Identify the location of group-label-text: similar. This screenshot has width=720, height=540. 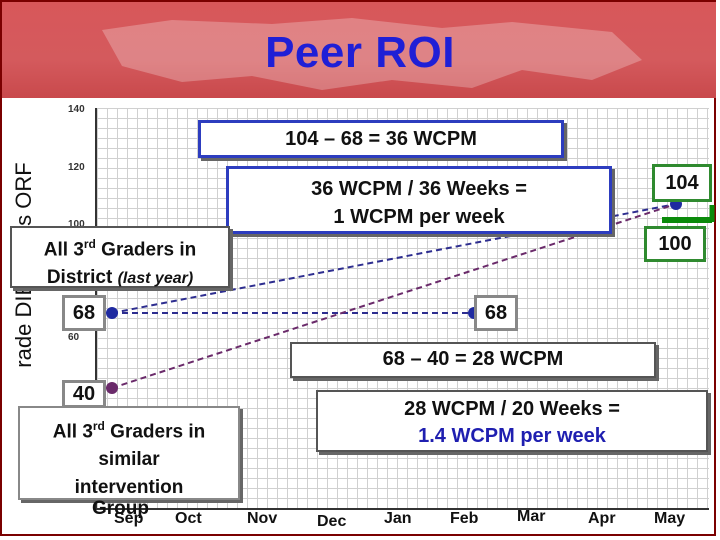
(129, 460).